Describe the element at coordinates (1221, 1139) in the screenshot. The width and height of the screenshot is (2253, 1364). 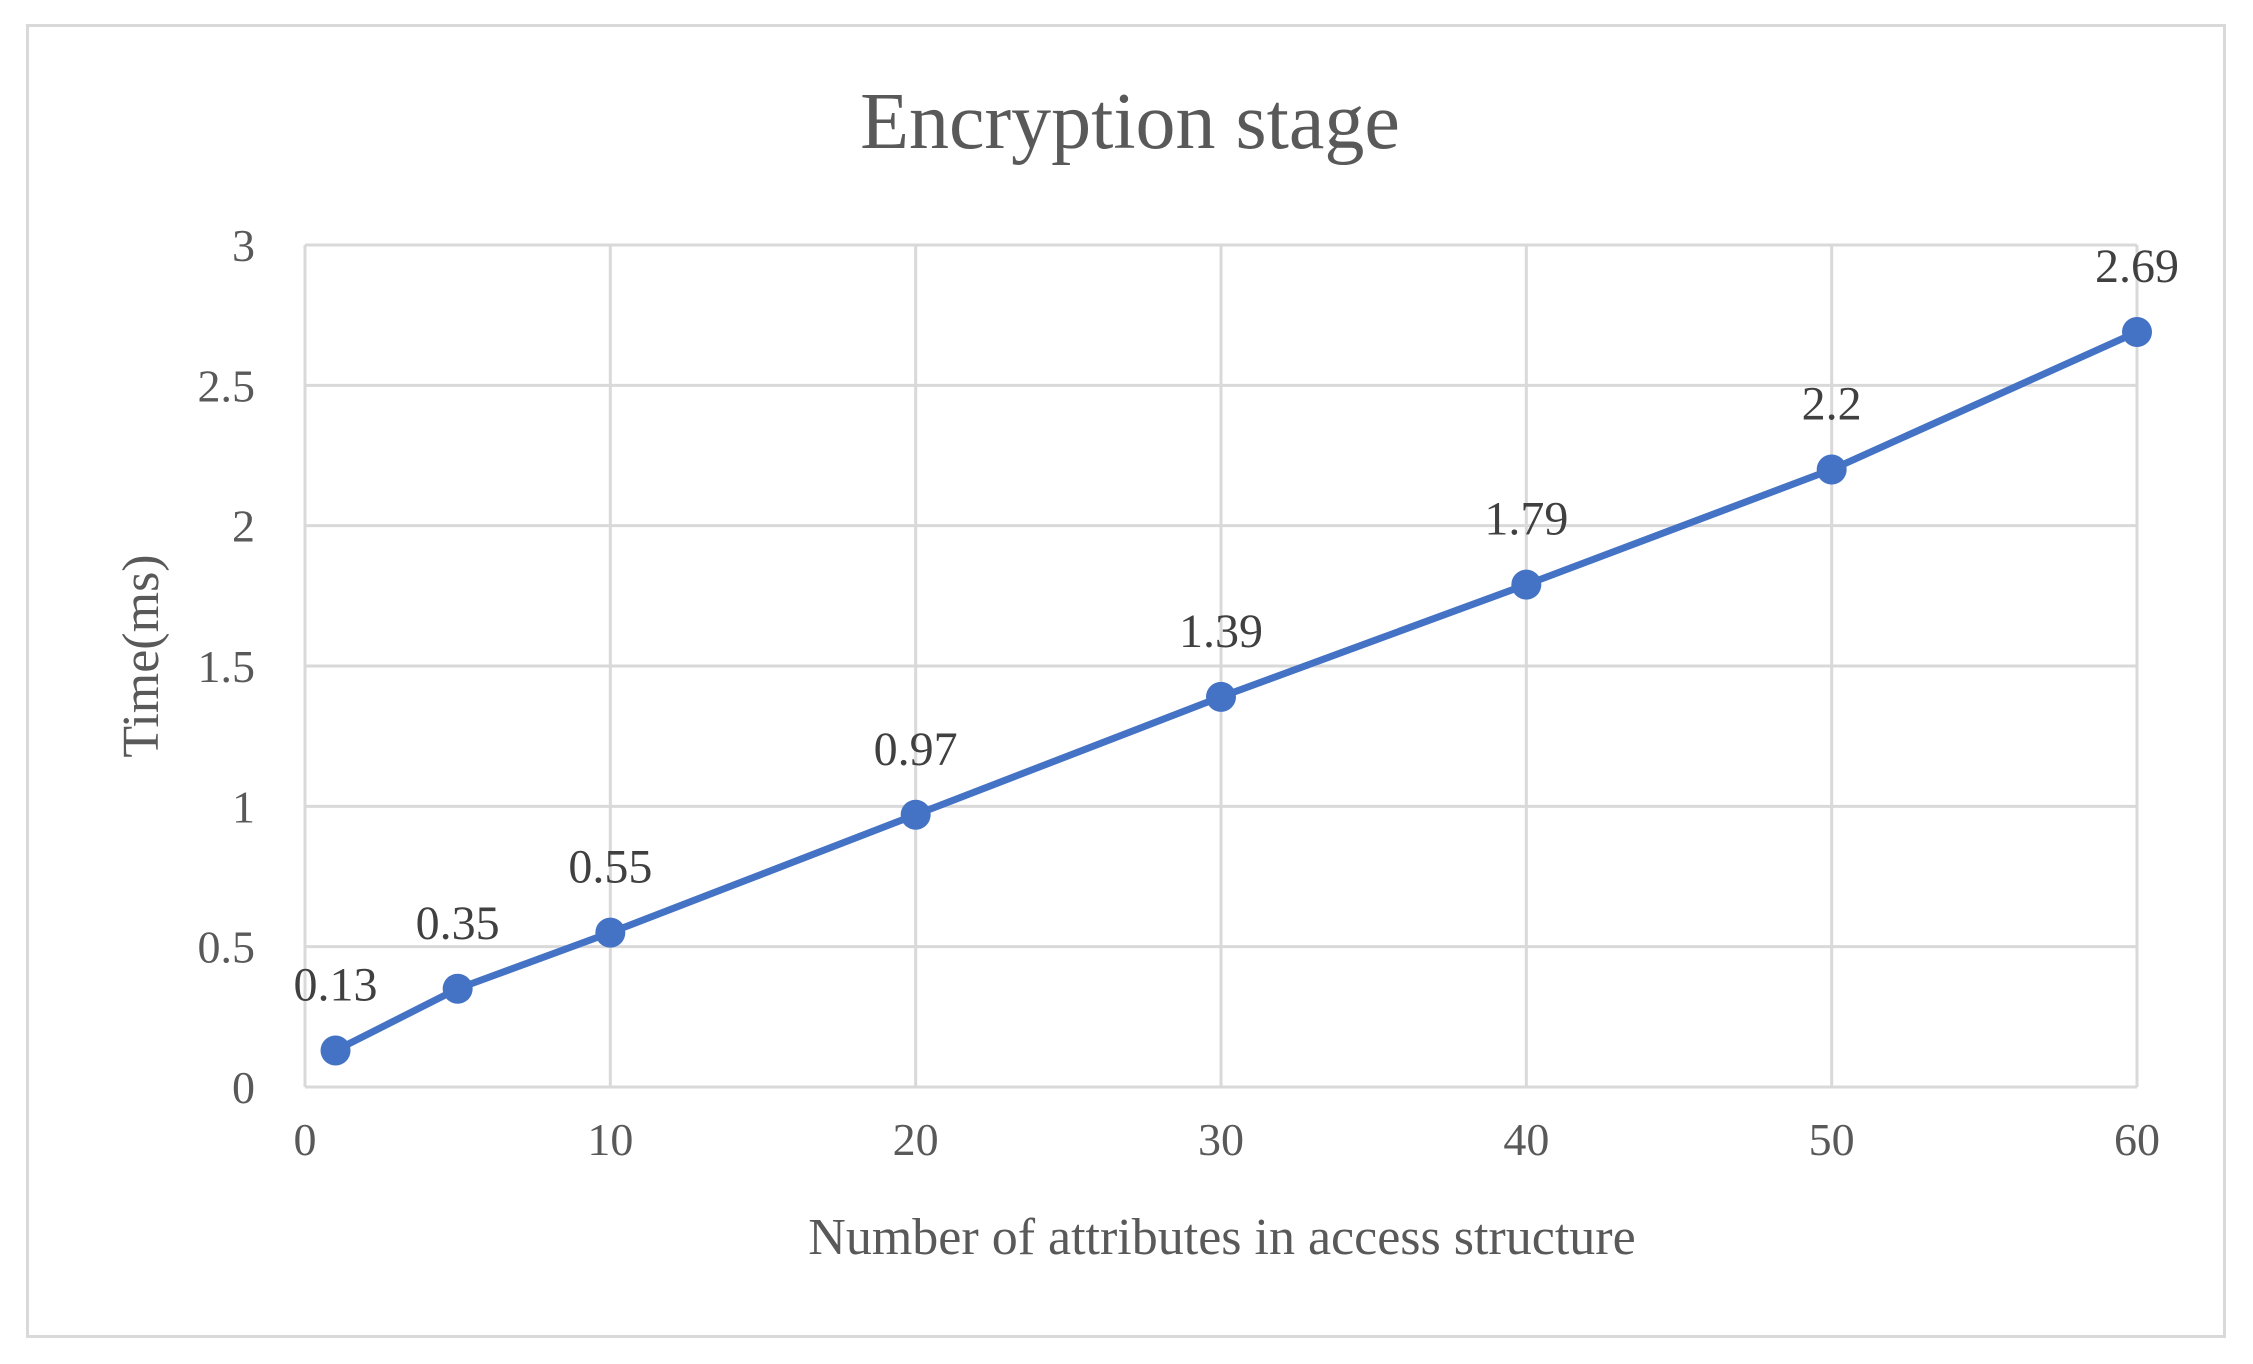
I see `x-tick-label: 30` at that location.